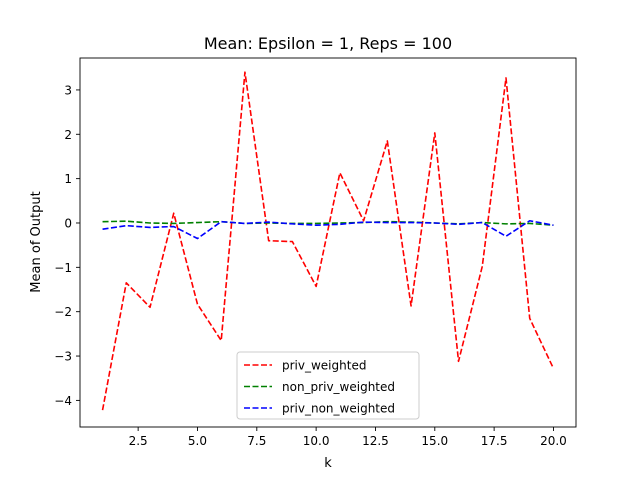 This screenshot has height=480, width=640. What do you see at coordinates (256, 441) in the screenshot?
I see `x-tick-label: 7.5` at bounding box center [256, 441].